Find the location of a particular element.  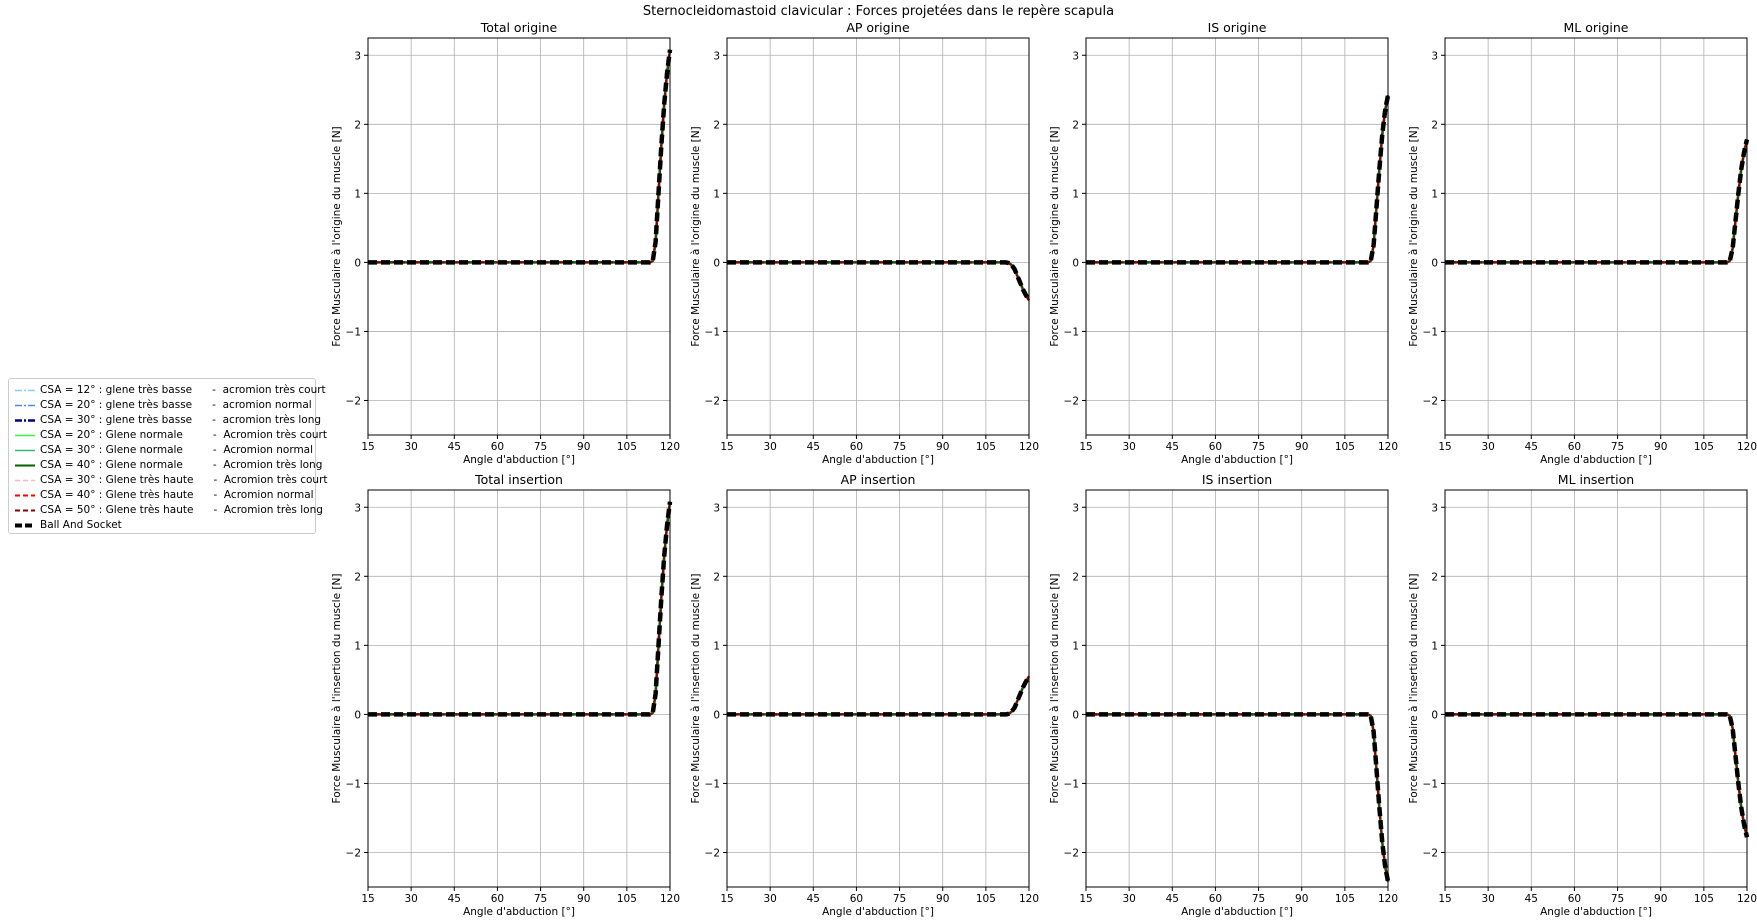

subplot-title: AP origine is located at coordinates (878, 27).